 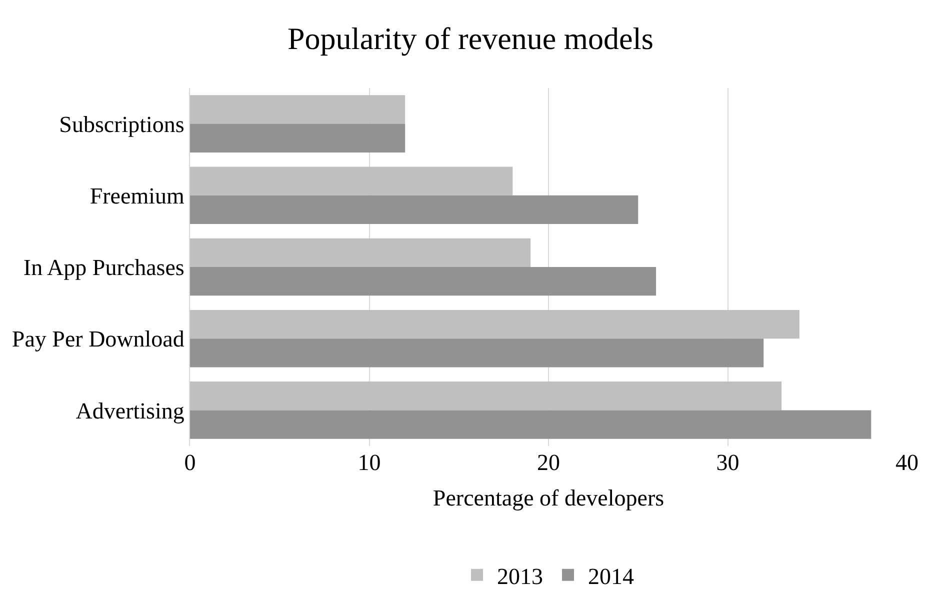 I want to click on x-tick-label: 0, so click(x=190, y=462).